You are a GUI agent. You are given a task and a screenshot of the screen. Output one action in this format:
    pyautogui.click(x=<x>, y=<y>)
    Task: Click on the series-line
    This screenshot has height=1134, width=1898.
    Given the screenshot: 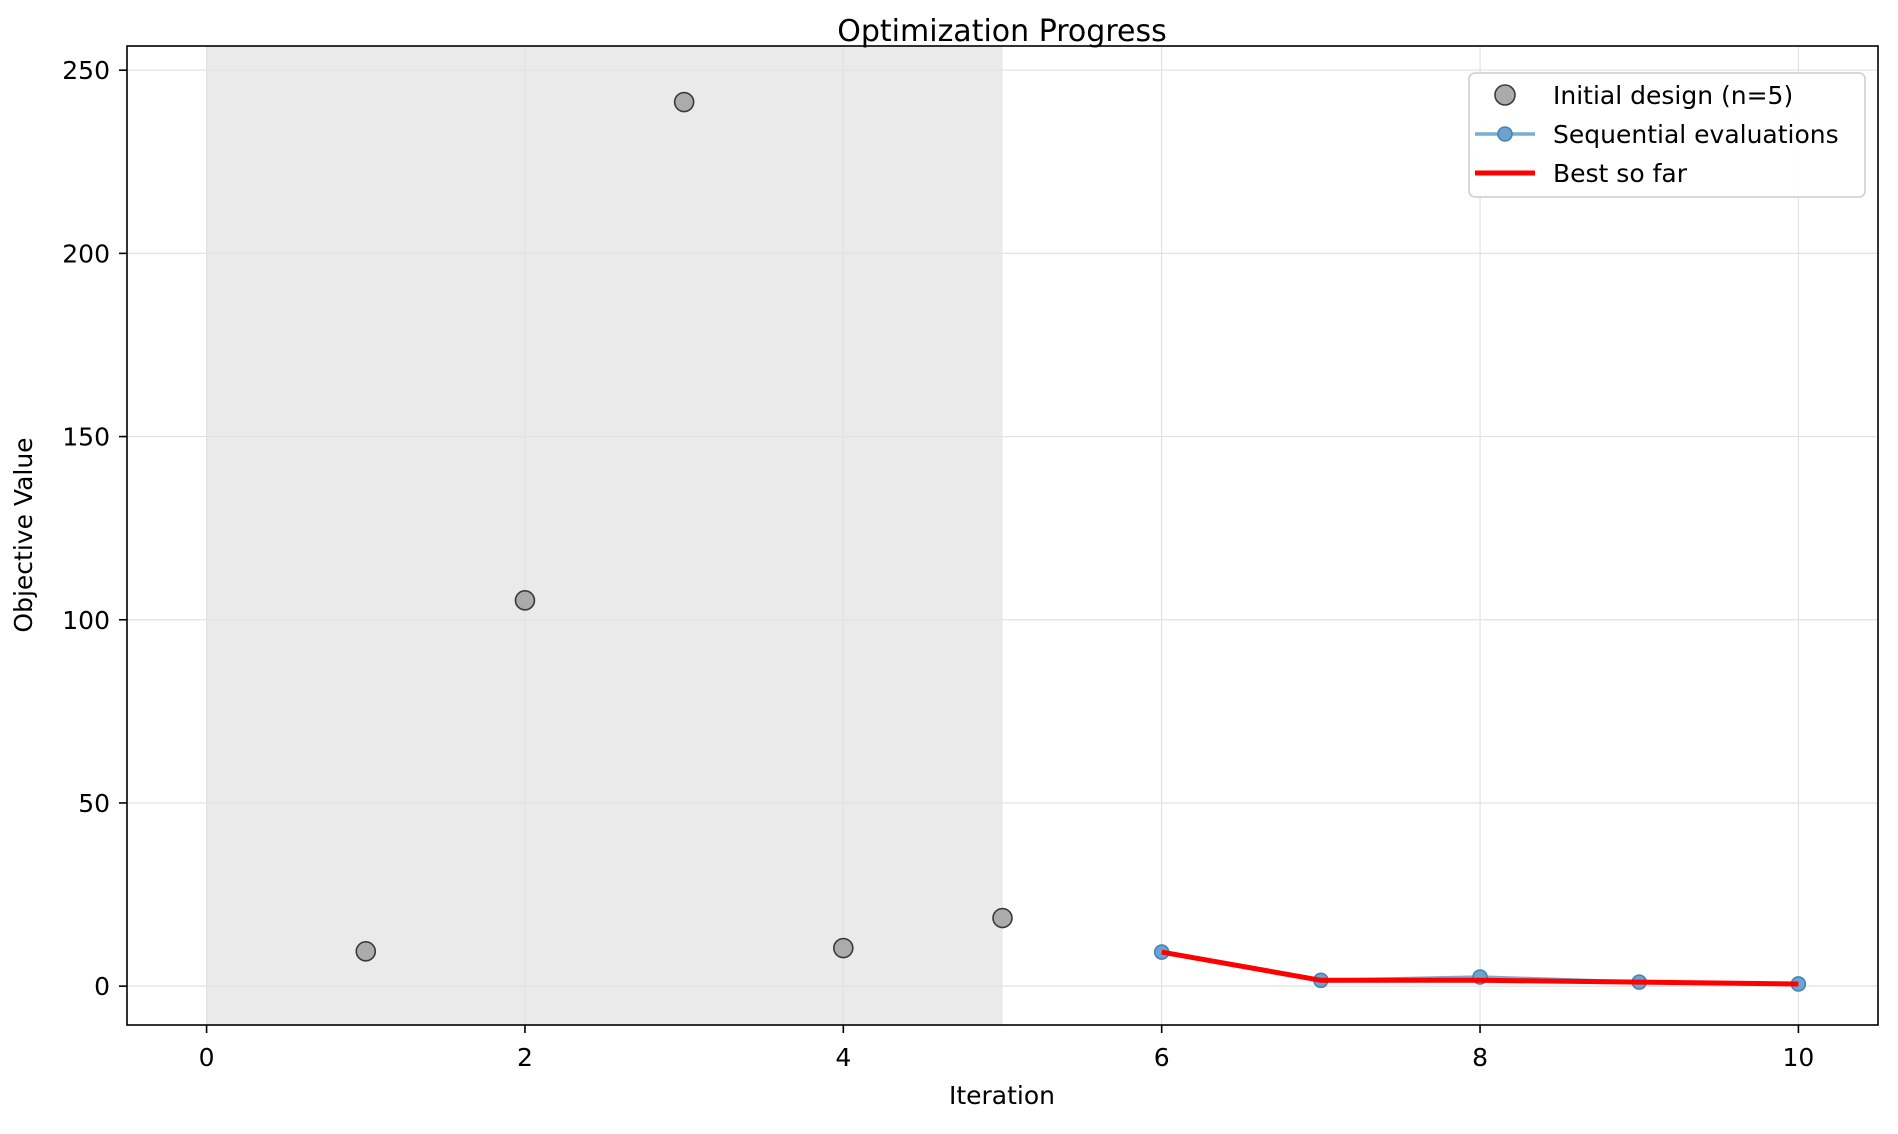 What is the action you would take?
    pyautogui.click(x=1480, y=968)
    